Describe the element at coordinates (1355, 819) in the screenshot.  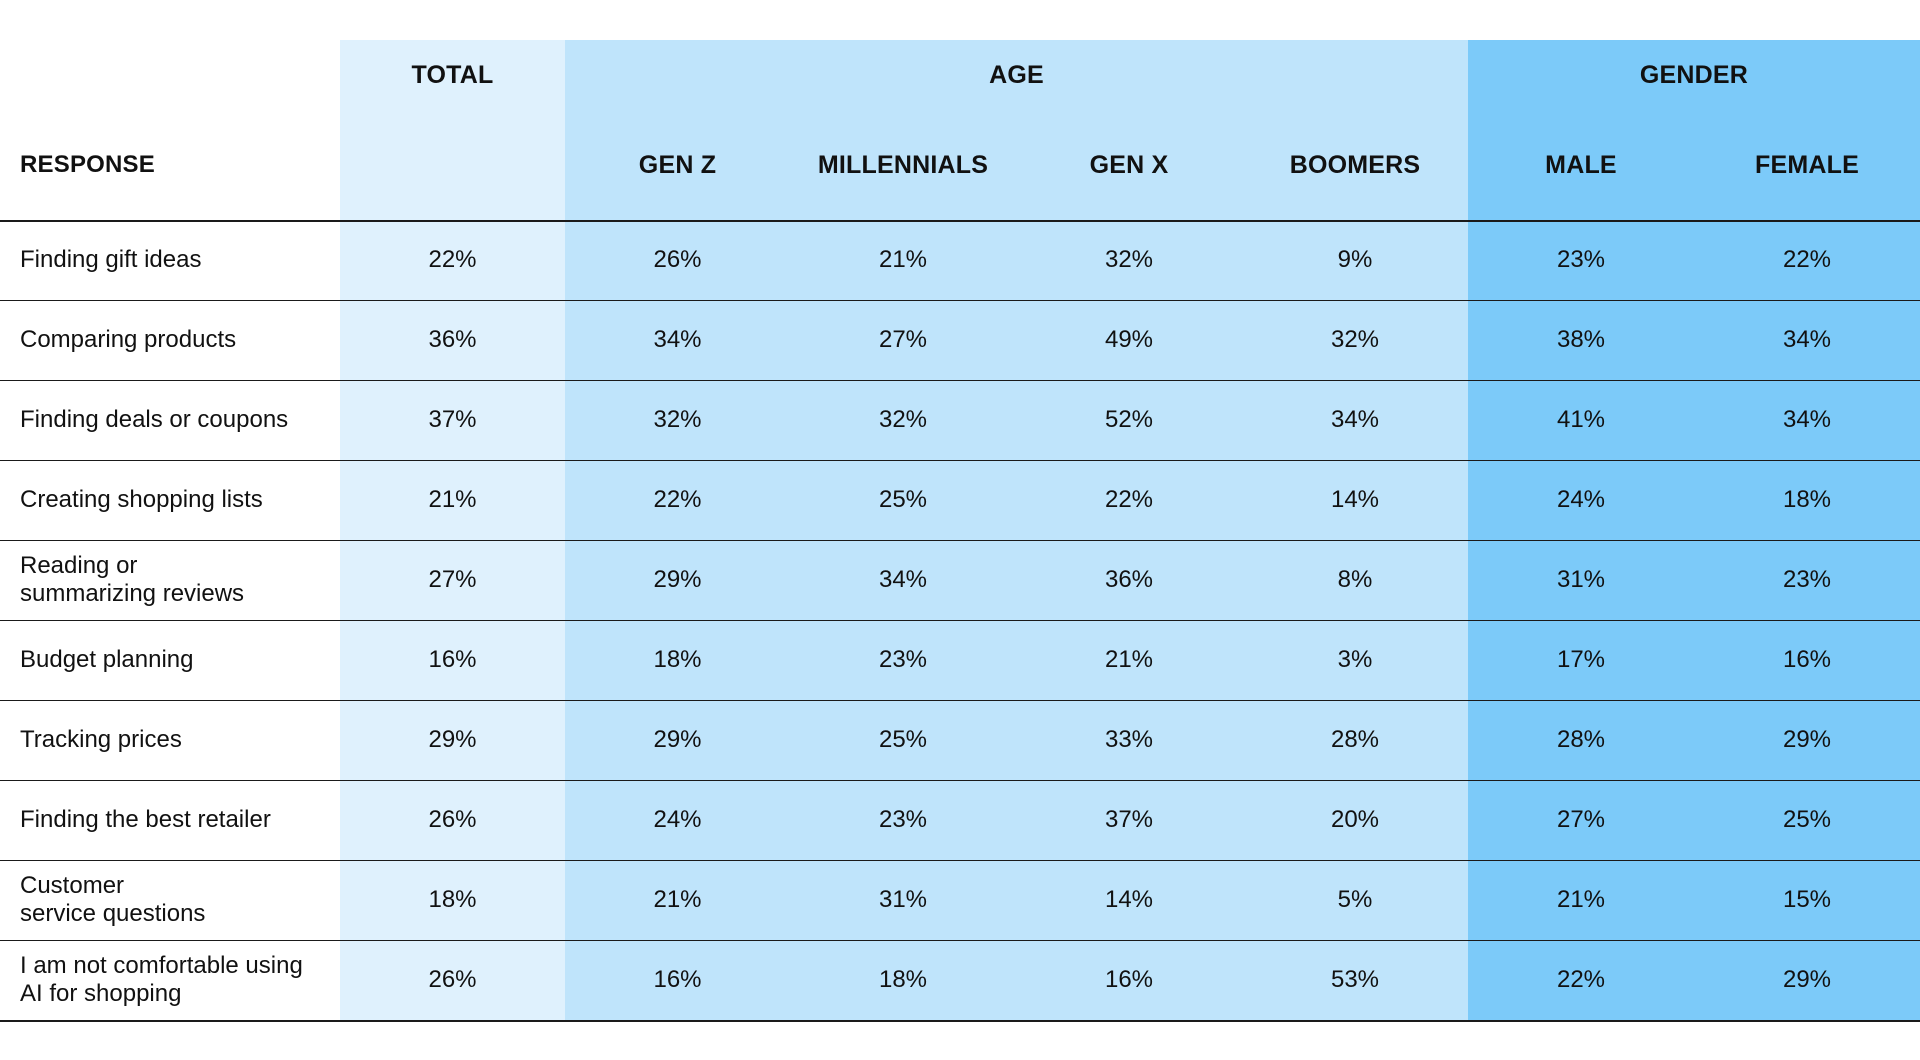
I see `table-cell: 20%` at that location.